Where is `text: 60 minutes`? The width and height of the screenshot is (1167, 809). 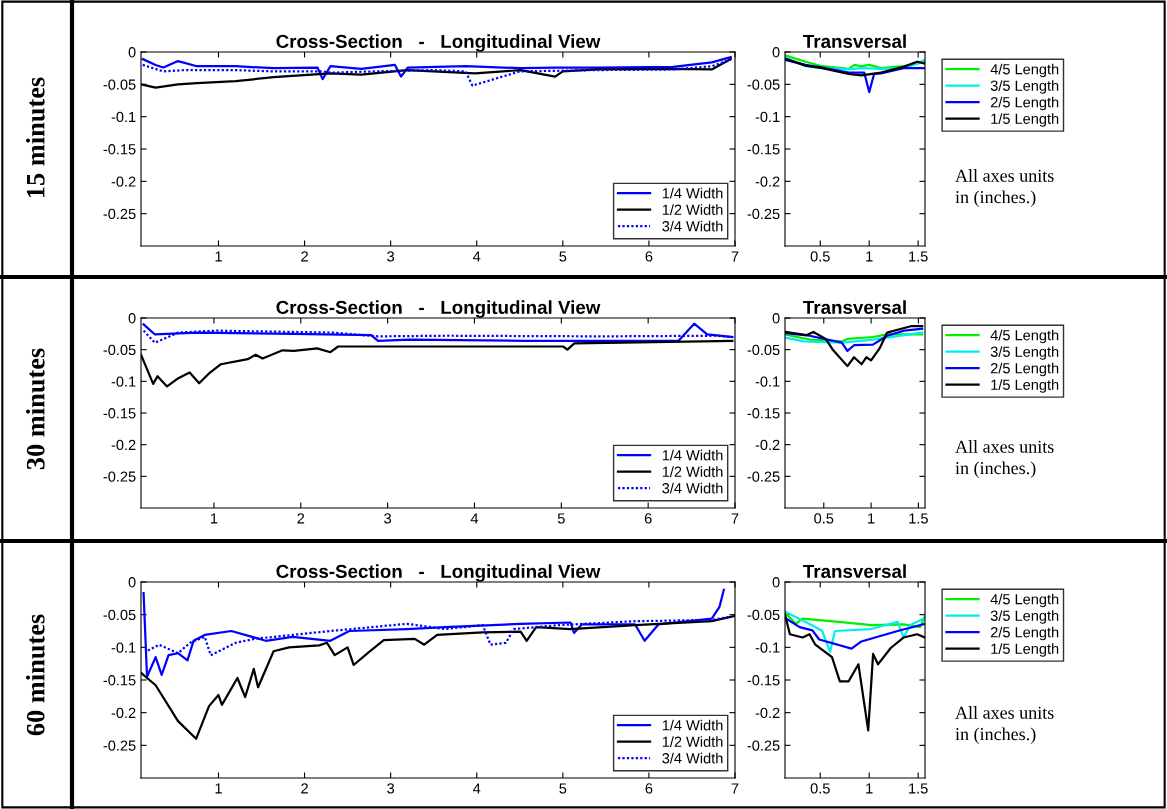 text: 60 minutes is located at coordinates (35, 675).